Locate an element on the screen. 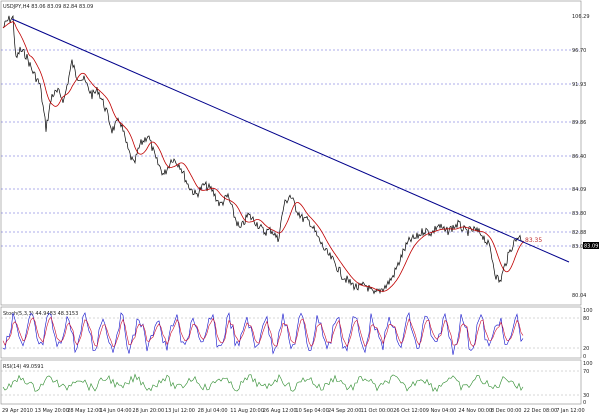 The image size is (599, 416). rsi-scale-70: 70 is located at coordinates (586, 372).